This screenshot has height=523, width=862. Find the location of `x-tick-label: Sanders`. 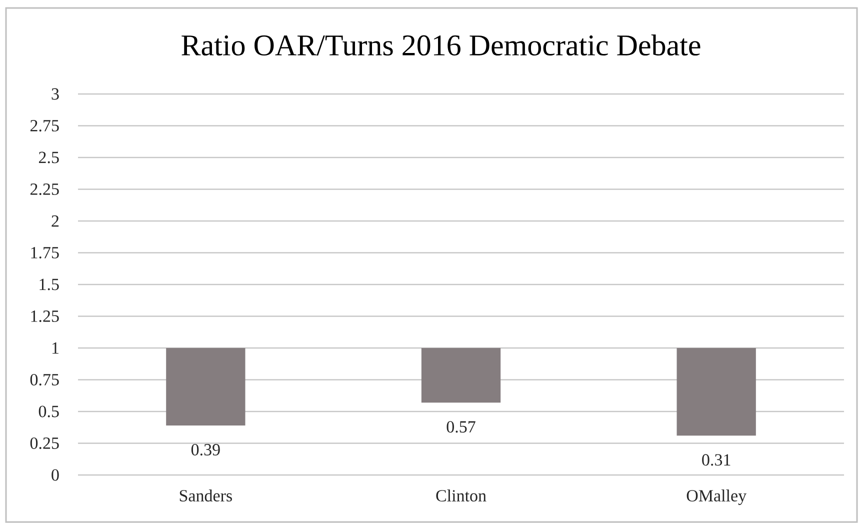

x-tick-label: Sanders is located at coordinates (206, 496).